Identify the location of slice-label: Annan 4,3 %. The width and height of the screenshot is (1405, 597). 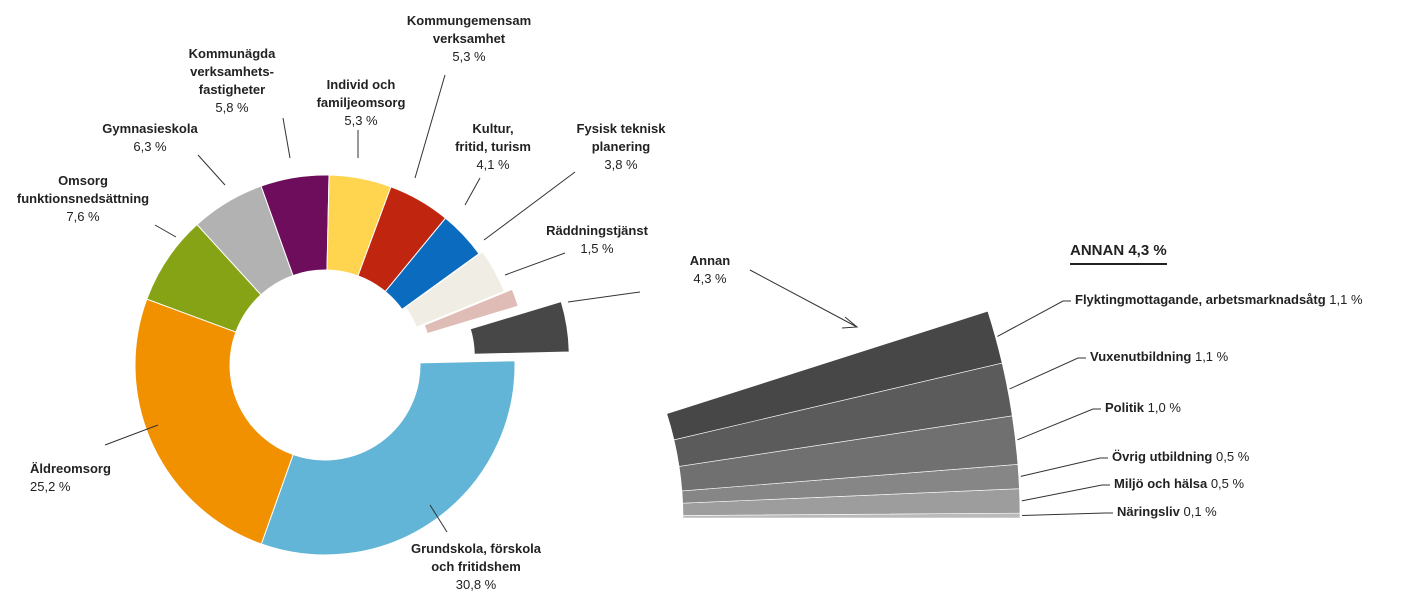
(710, 270).